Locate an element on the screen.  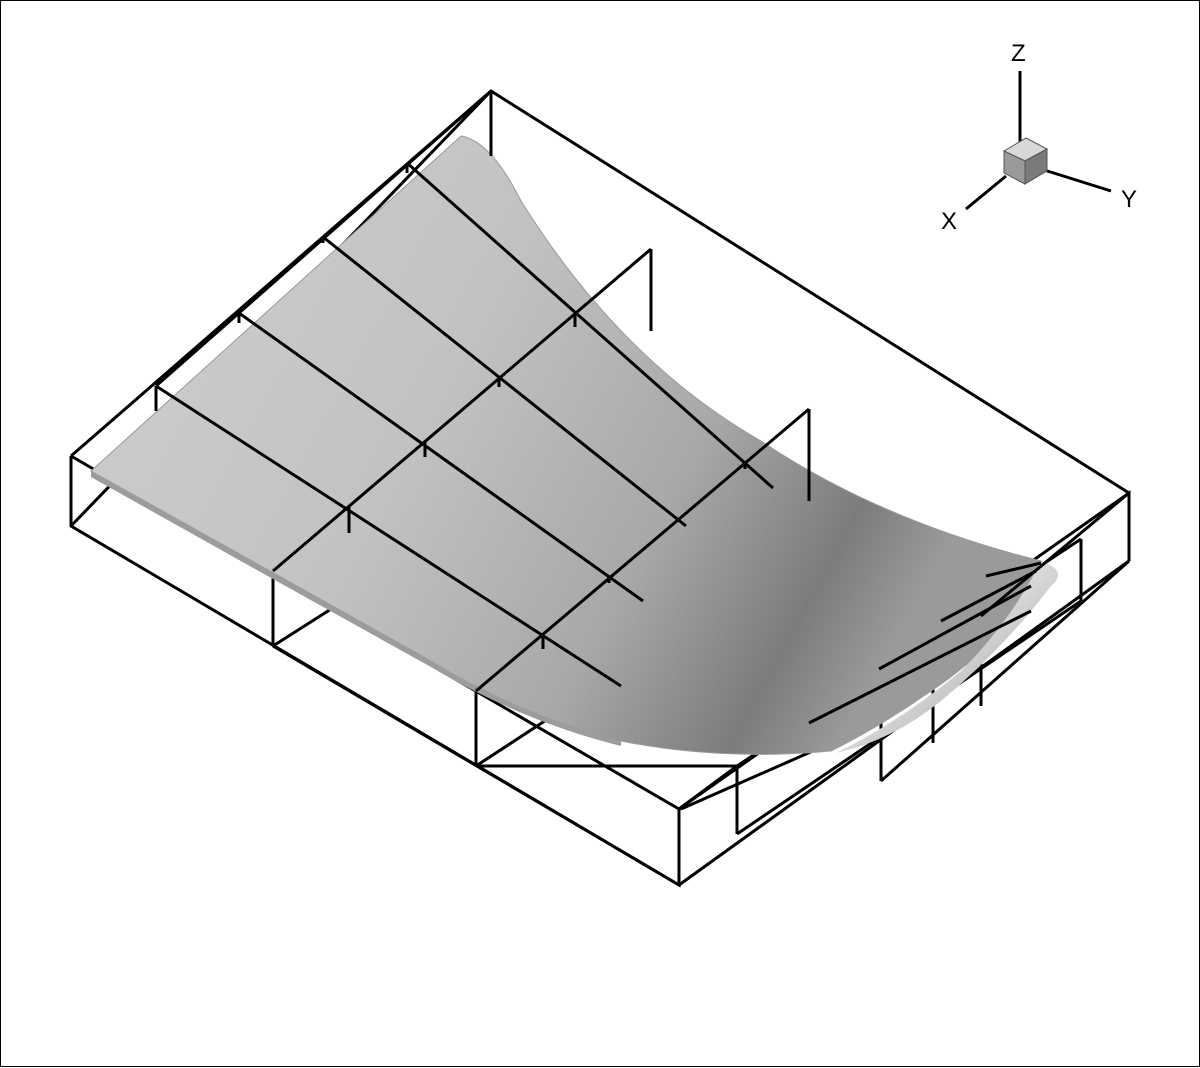
x-axis-line is located at coordinates (986, 192).